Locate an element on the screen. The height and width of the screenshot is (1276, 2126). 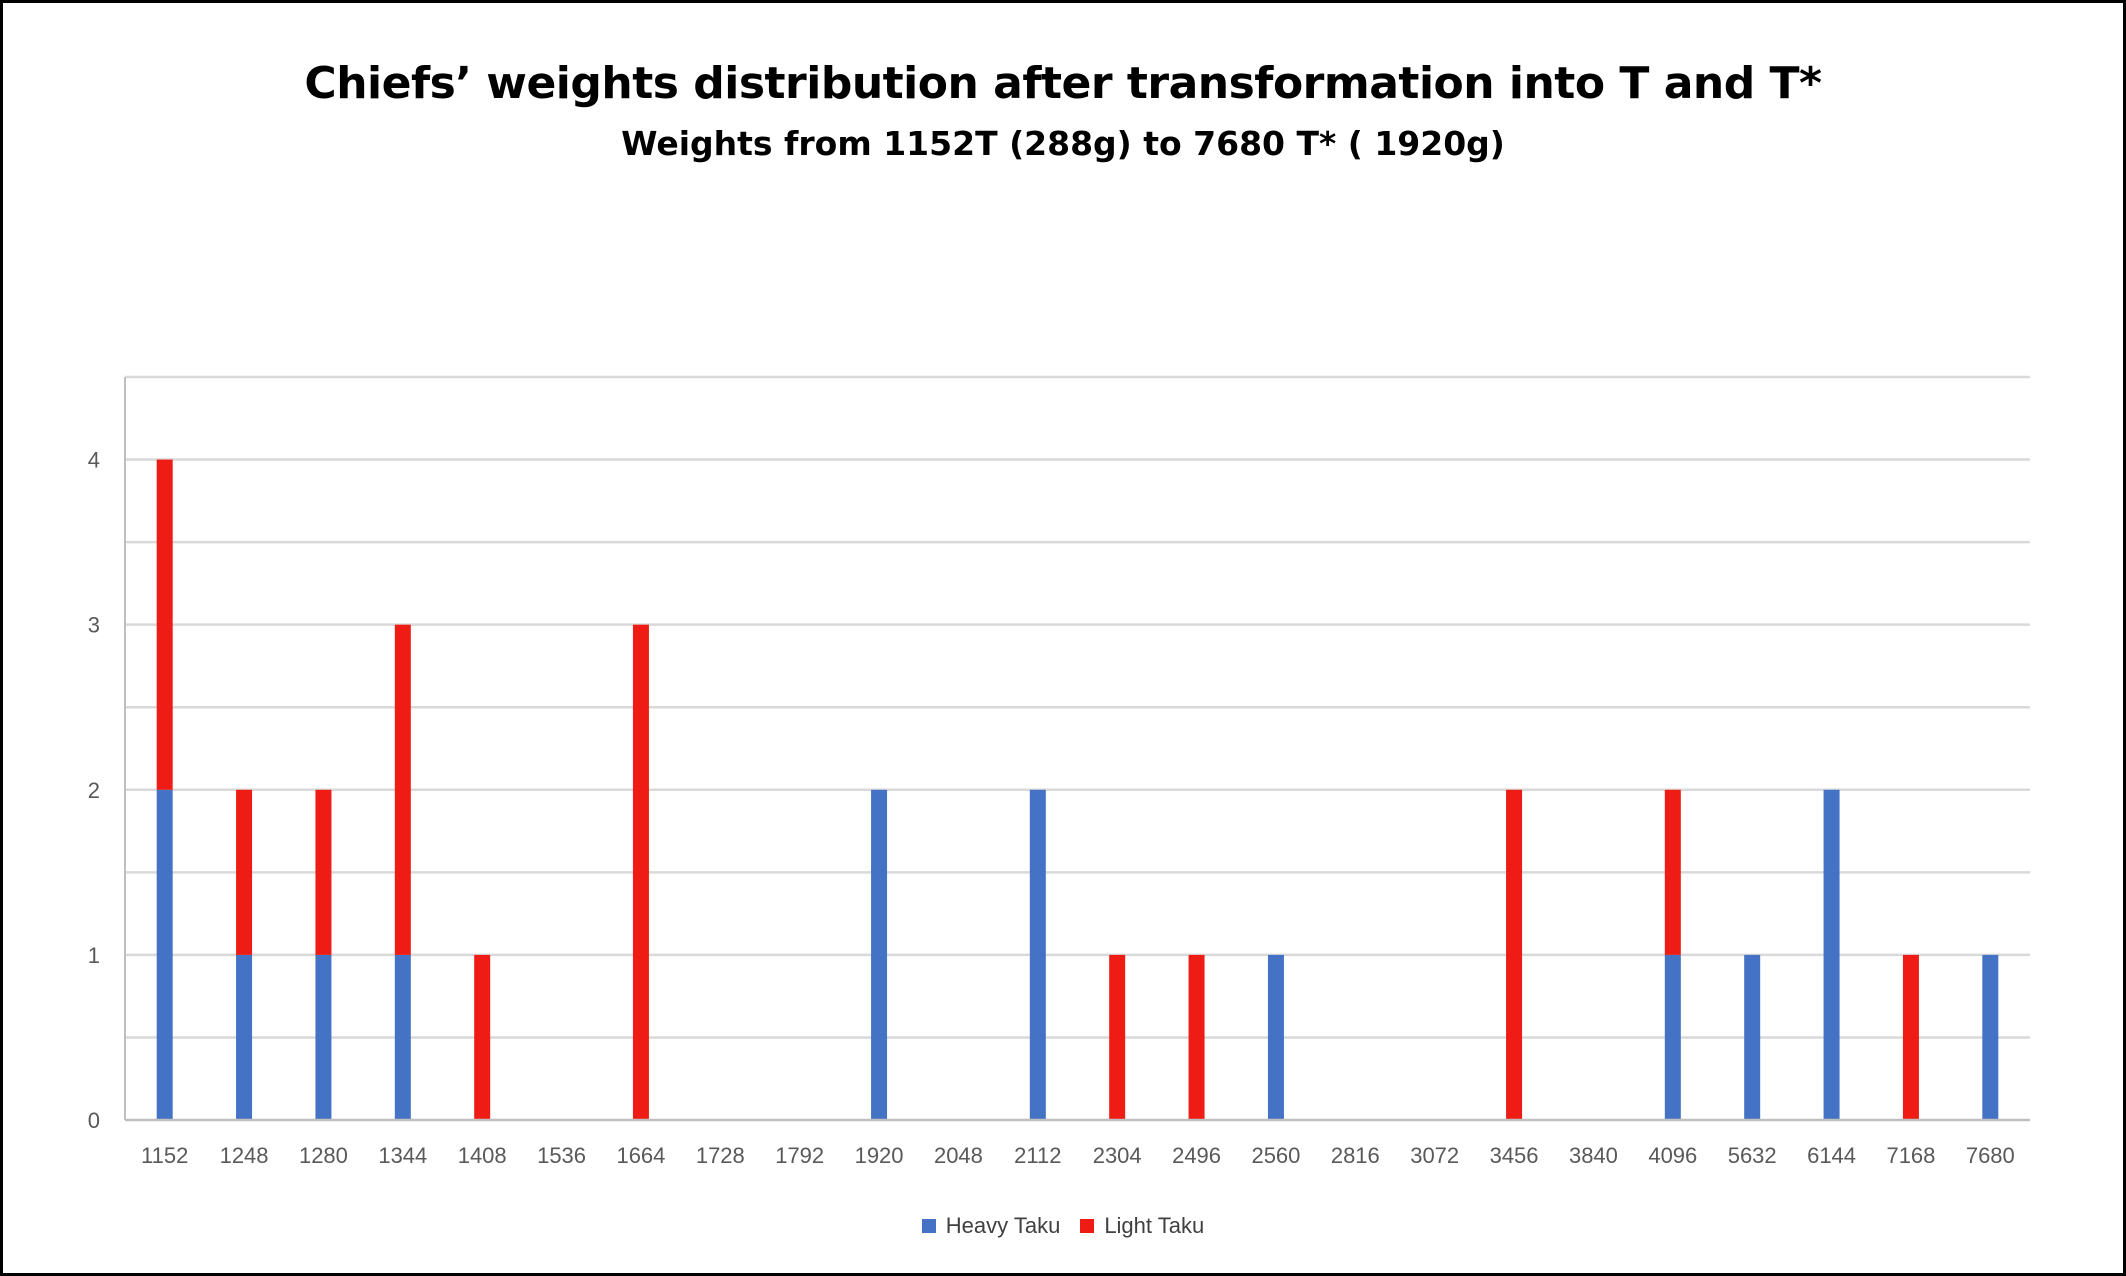
x-tick-label: 2560 is located at coordinates (1275, 1155).